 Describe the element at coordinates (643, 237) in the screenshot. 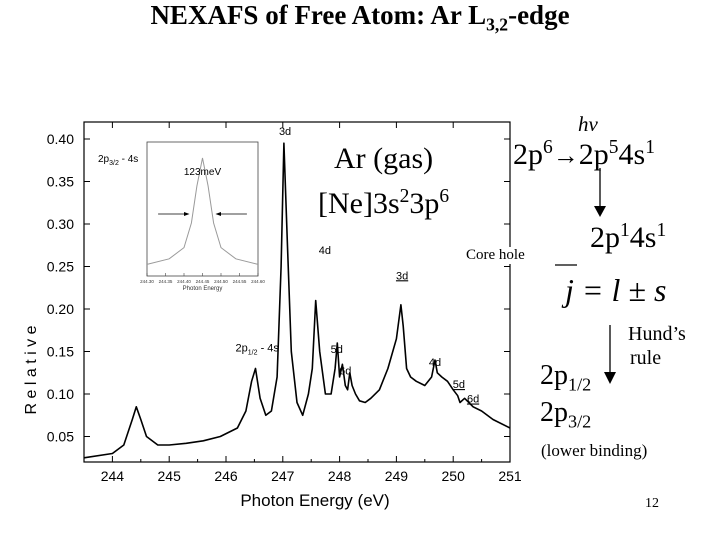

I see `final-part-b: 4s` at that location.